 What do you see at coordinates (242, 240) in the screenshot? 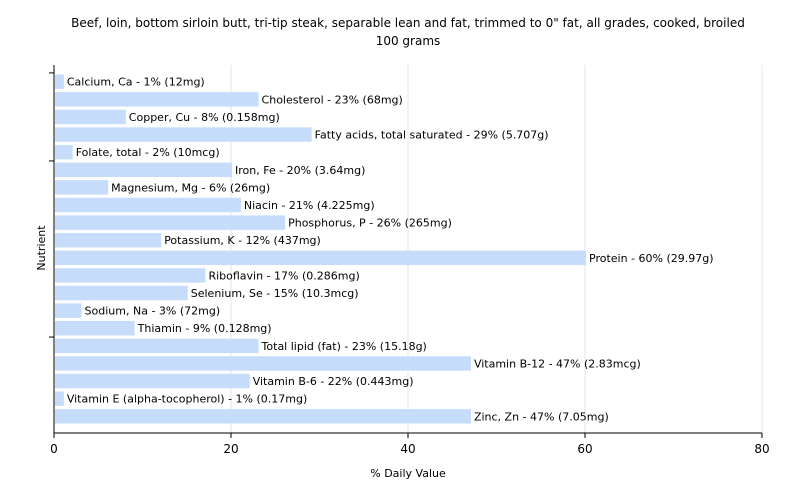
I see `bar-label: Potassium, K - 12% (437mg)` at bounding box center [242, 240].